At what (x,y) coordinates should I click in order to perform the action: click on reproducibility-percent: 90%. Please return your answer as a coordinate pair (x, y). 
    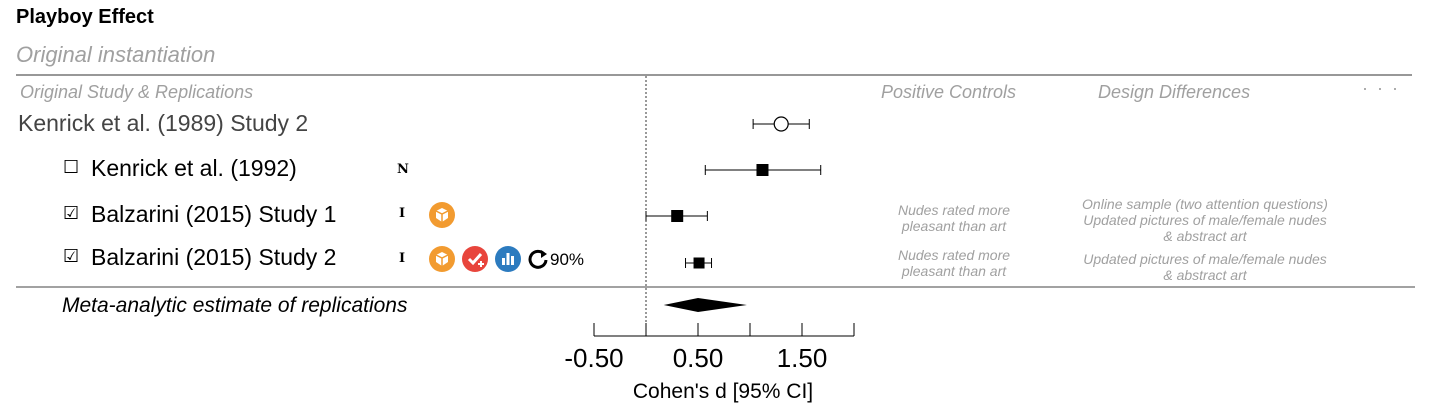
    Looking at the image, I should click on (567, 259).